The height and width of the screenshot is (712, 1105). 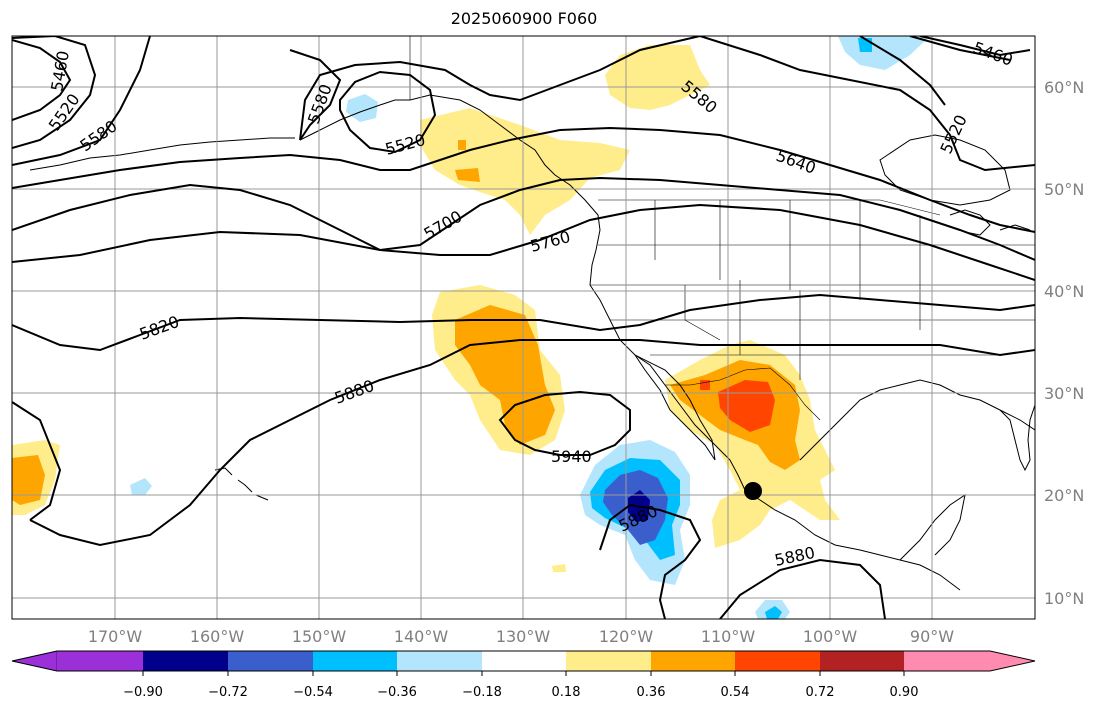 I want to click on lat-label: 30°N, so click(x=1064, y=393).